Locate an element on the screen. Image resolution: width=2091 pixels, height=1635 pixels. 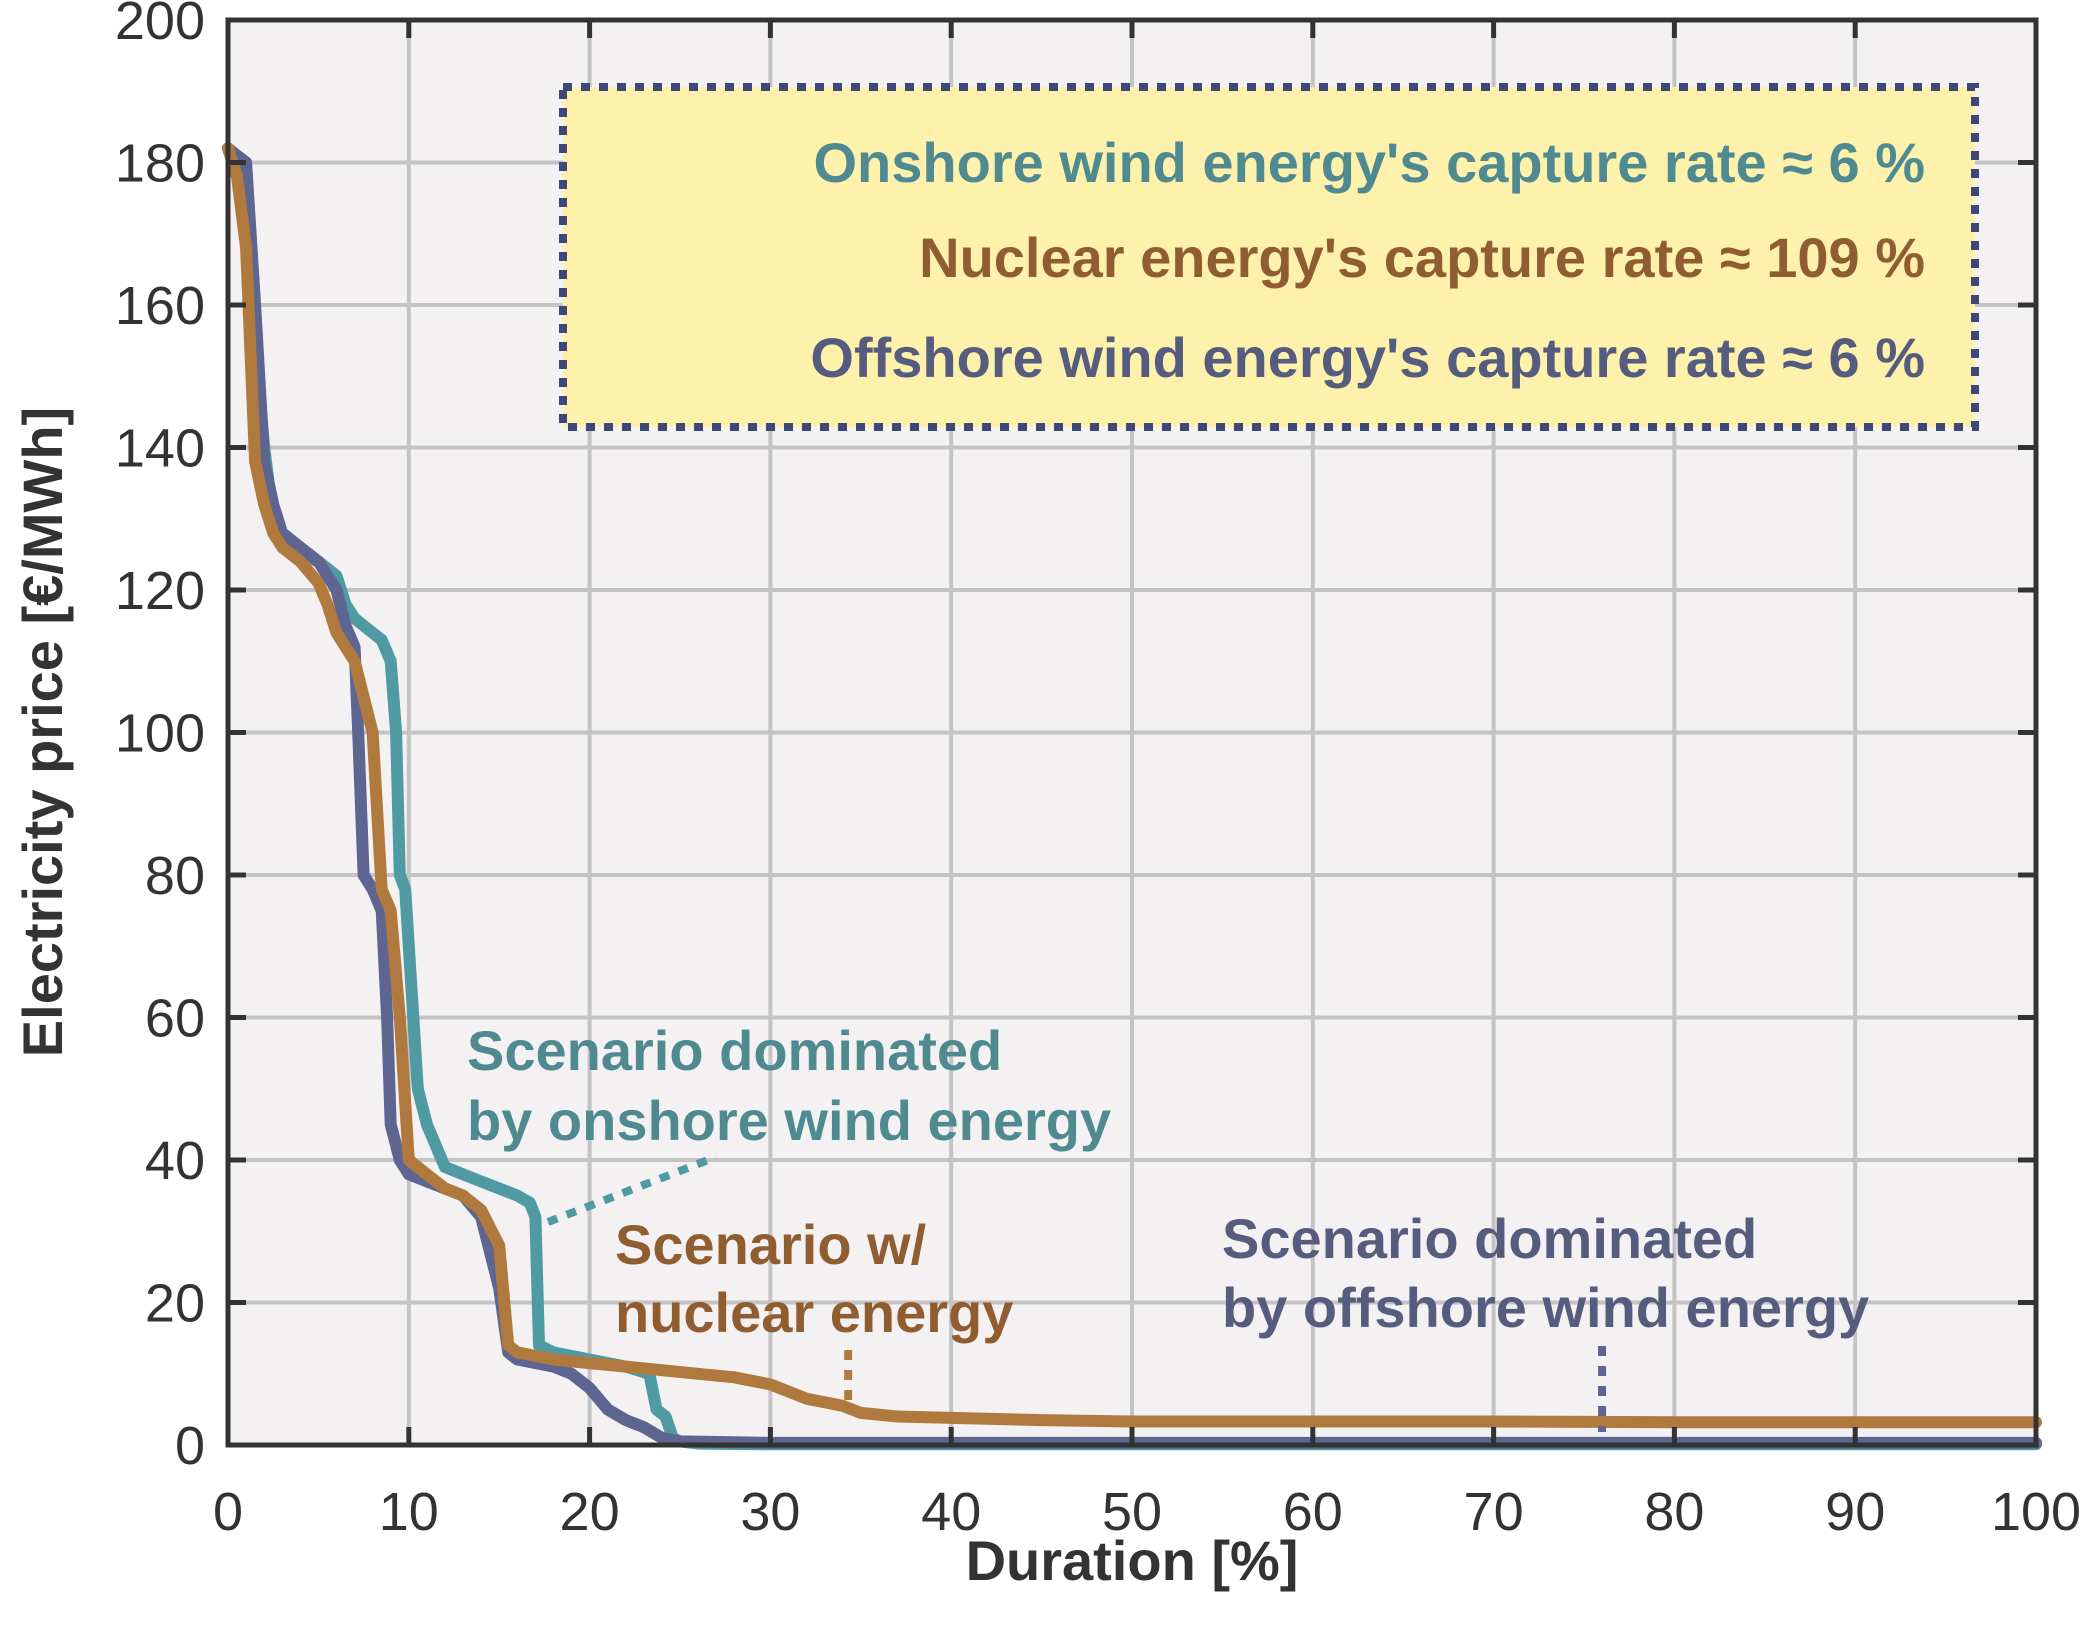
y-tick-labels: 0 20 40 60 80 100 120 140 160 180 200 is located at coordinates (160, 738).